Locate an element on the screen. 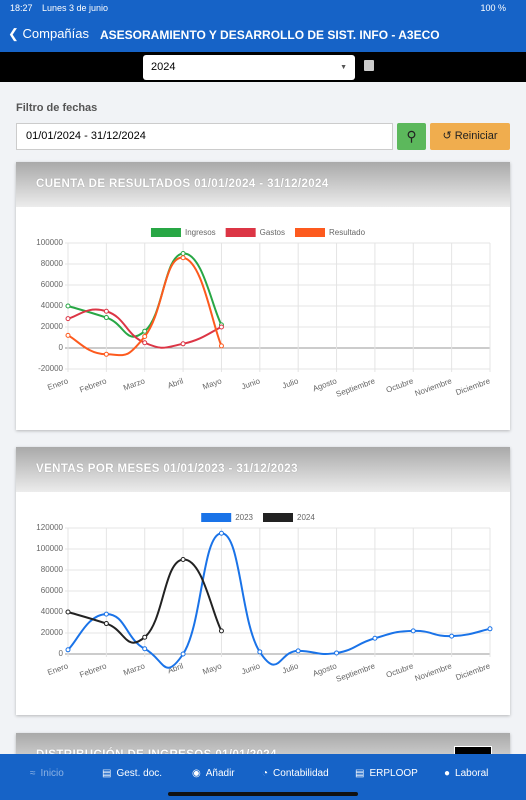  nav-label: Laboral is located at coordinates (472, 773).